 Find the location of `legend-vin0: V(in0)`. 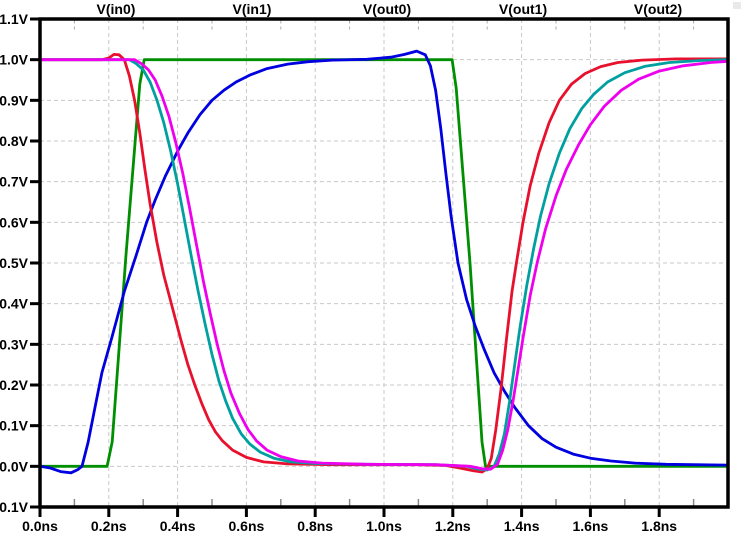

legend-vin0: V(in0) is located at coordinates (116, 9).